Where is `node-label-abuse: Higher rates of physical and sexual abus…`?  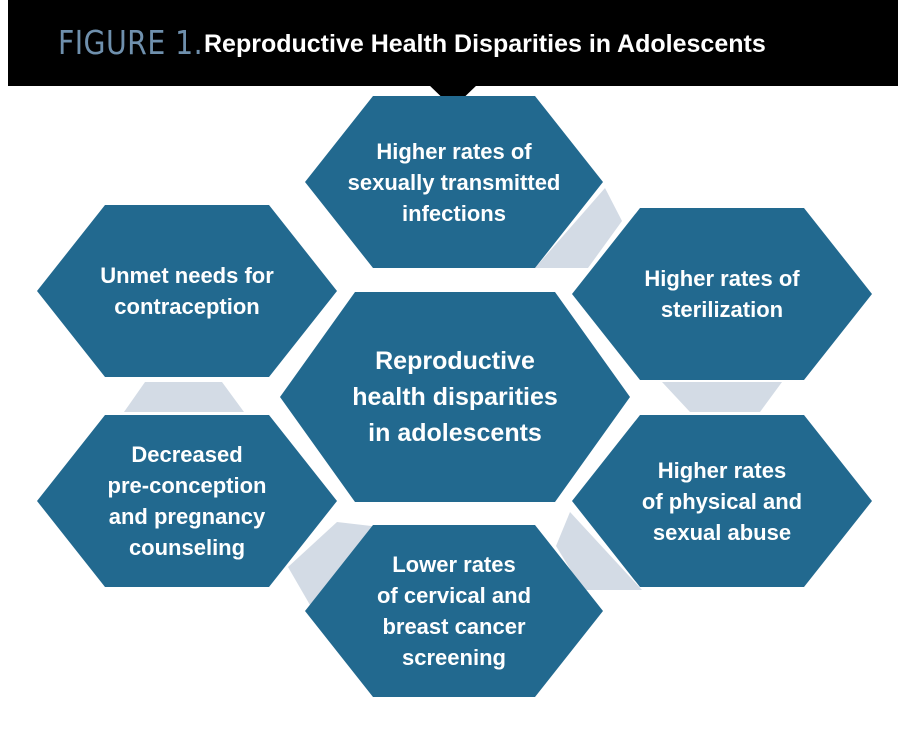
node-label-abuse: Higher rates of physical and sexual abus… is located at coordinates (722, 501).